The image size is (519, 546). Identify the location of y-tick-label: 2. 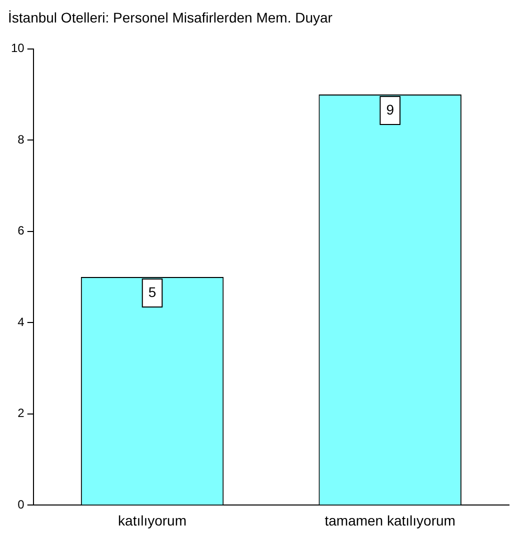
(21, 413).